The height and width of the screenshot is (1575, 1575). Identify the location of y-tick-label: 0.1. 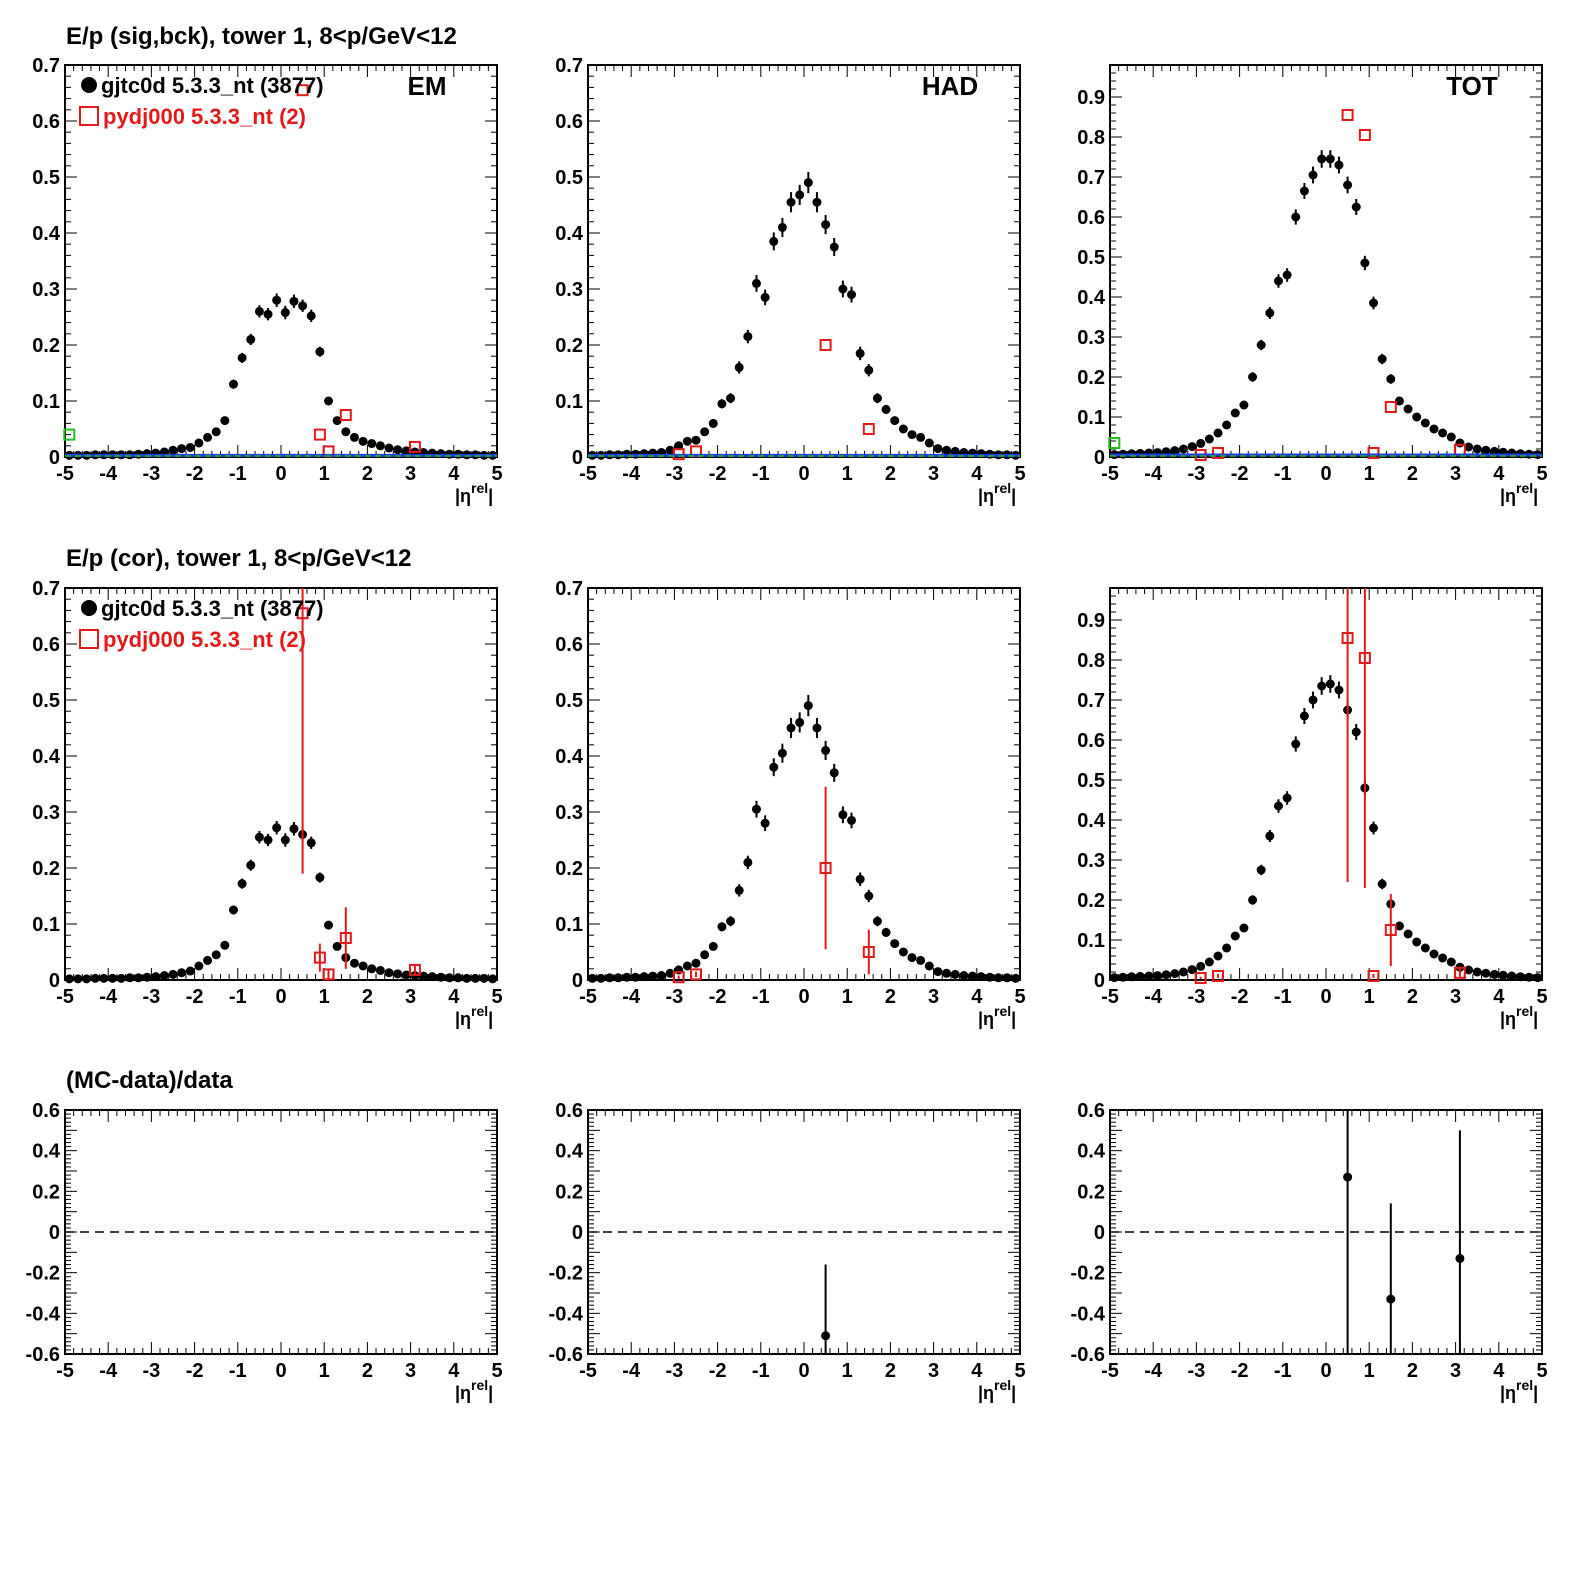
(46, 925).